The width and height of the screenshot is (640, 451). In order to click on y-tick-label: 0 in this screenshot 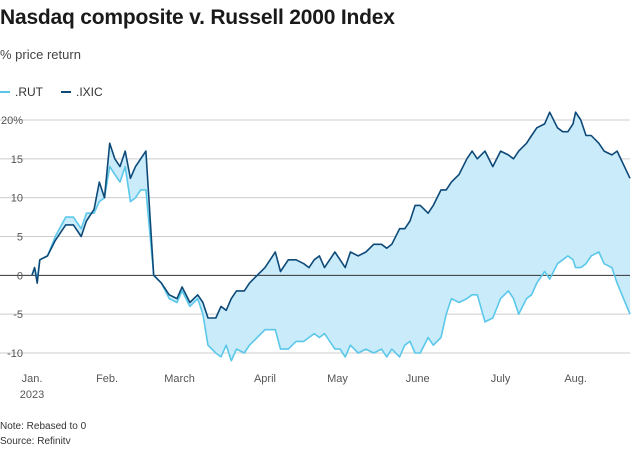, I will do `click(20, 276)`.